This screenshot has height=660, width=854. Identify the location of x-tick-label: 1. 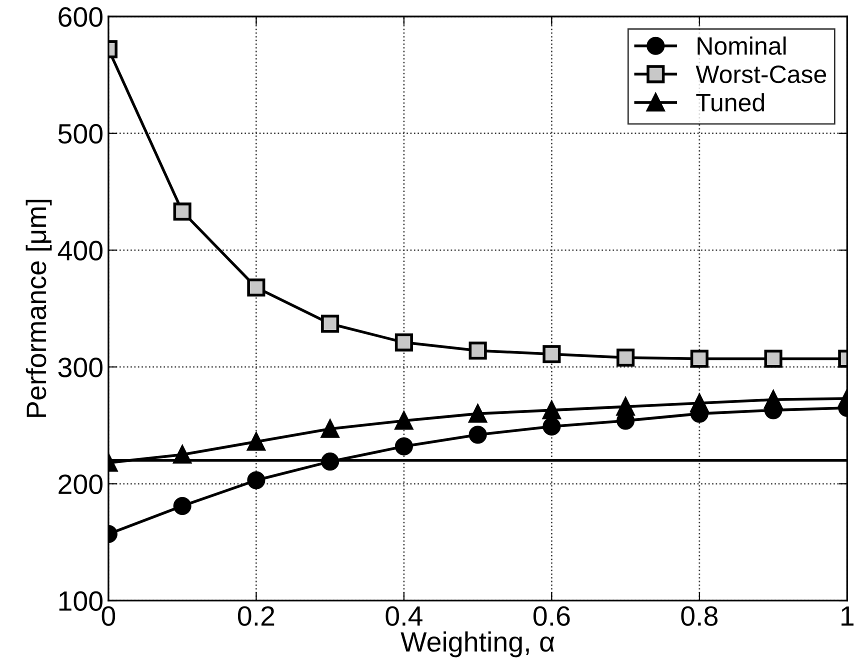
(848, 616).